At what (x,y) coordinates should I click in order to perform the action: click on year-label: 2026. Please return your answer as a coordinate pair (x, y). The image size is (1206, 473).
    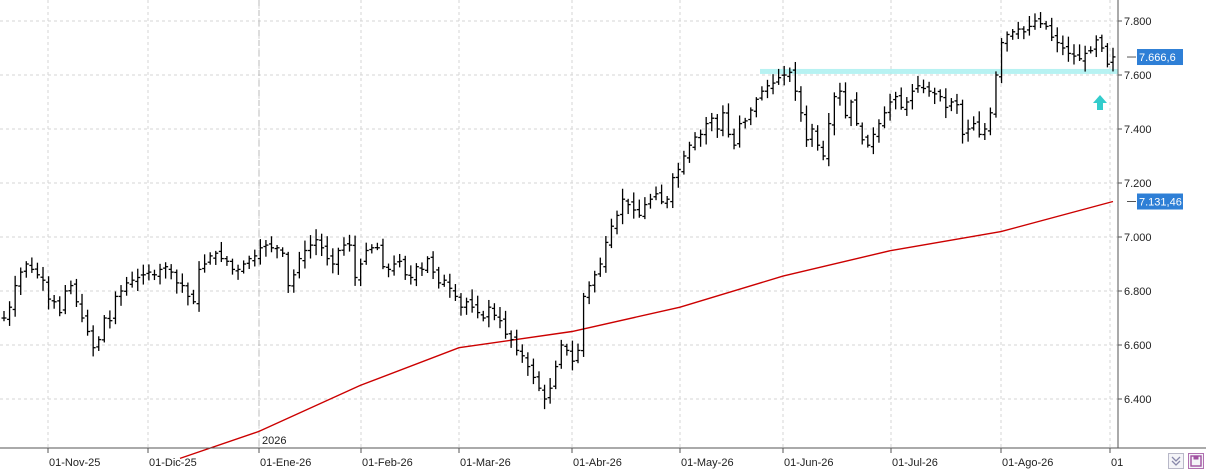
    Looking at the image, I should click on (274, 441).